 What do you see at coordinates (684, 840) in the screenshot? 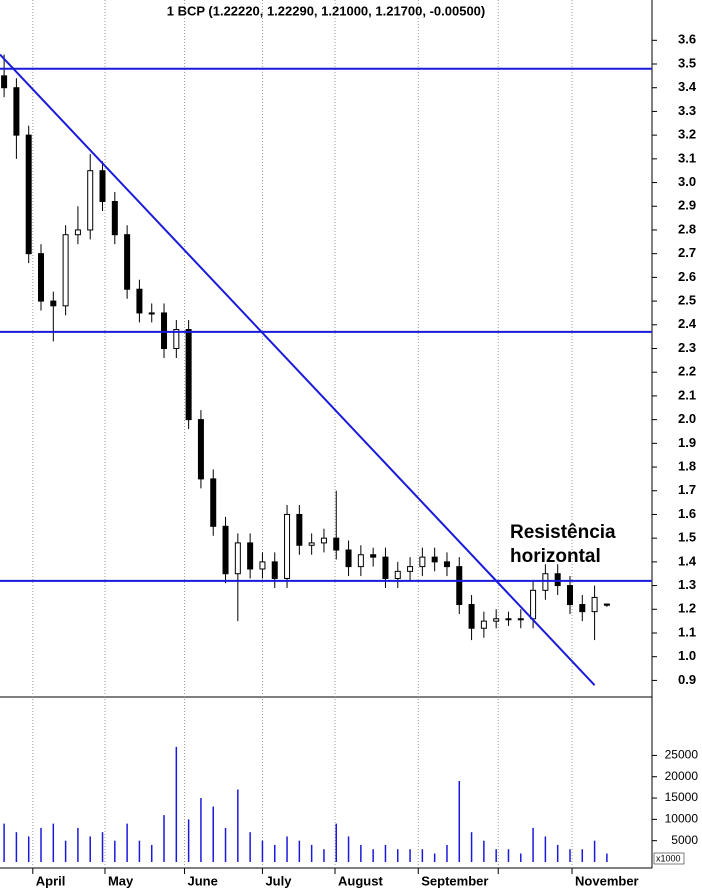
I see `volume-y-tick-label: 5000` at bounding box center [684, 840].